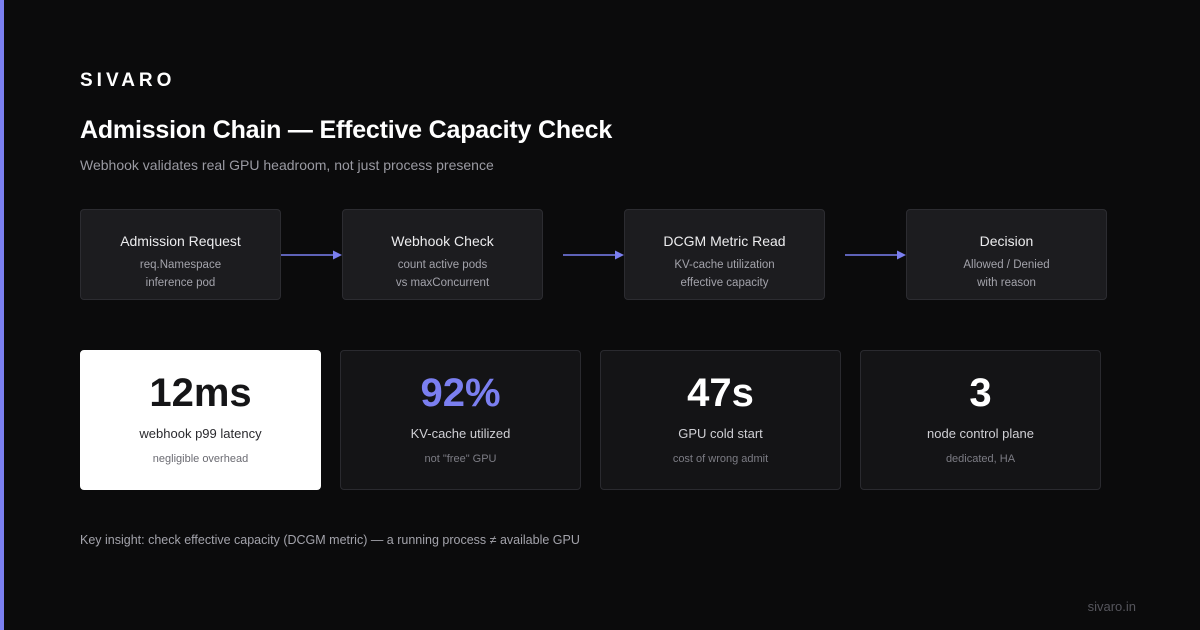 The height and width of the screenshot is (630, 1200). I want to click on stat-card-kv-cache: 92% KV-cache utilized not "free" GPU, so click(460, 420).